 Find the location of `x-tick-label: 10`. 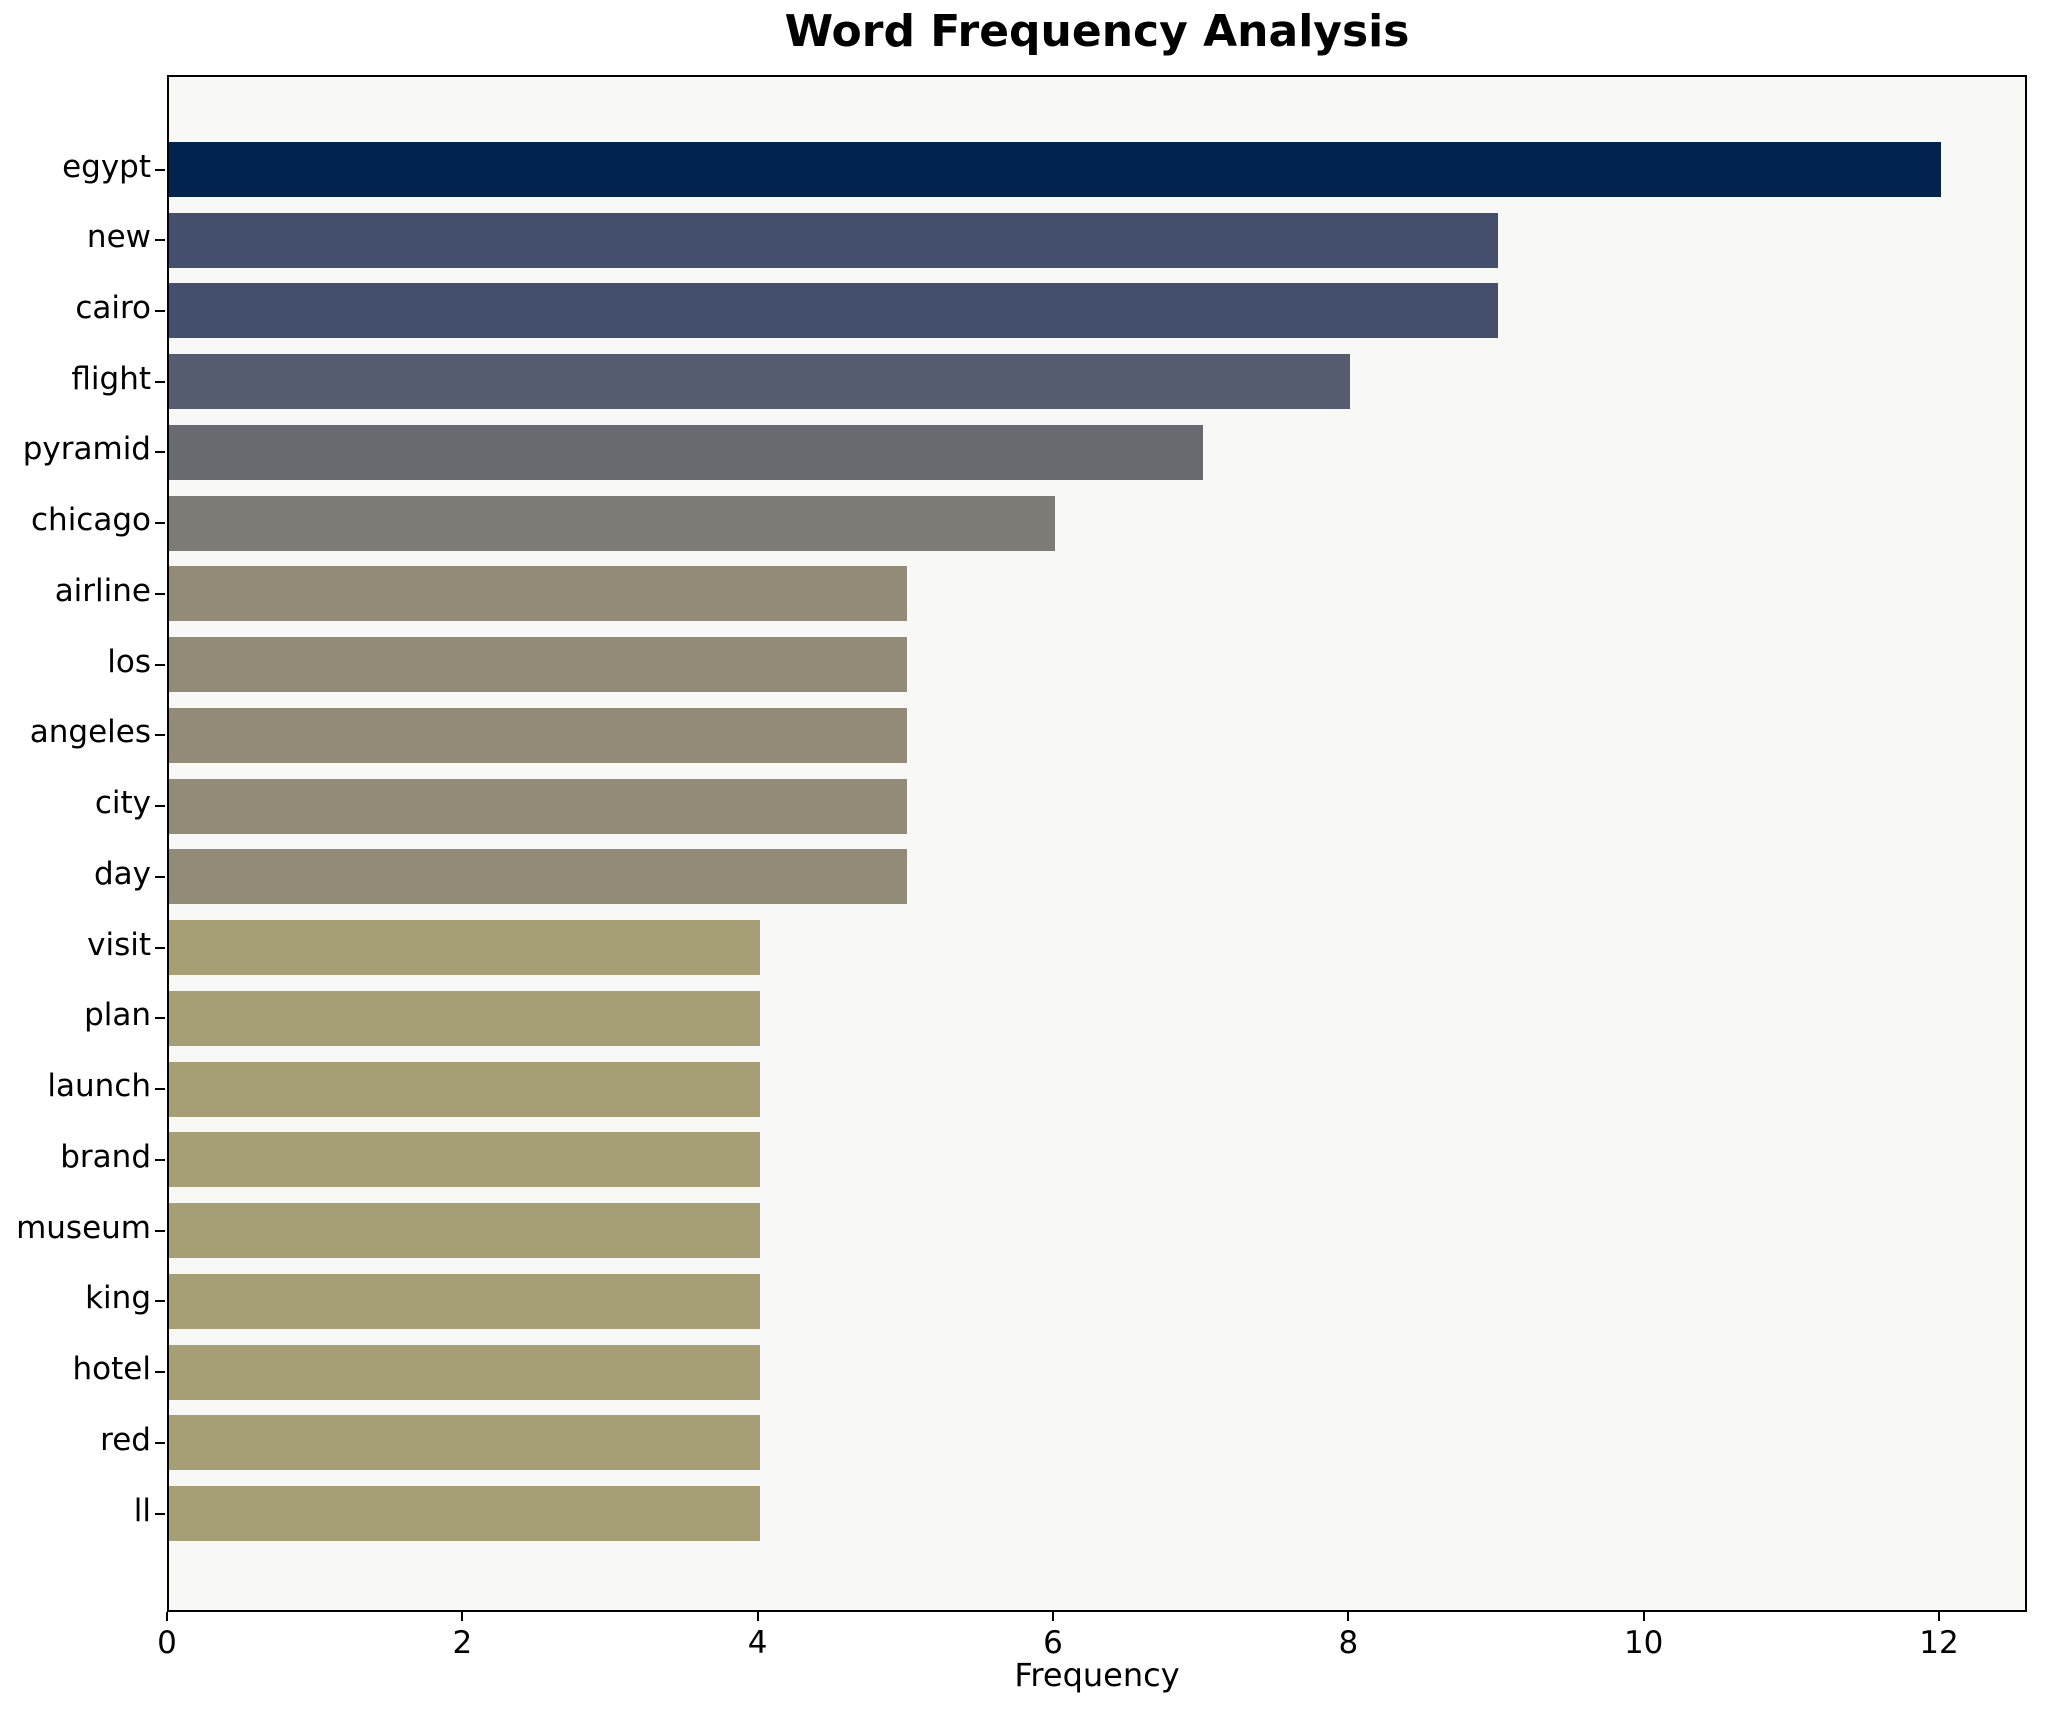

x-tick-label: 10 is located at coordinates (1643, 1643).